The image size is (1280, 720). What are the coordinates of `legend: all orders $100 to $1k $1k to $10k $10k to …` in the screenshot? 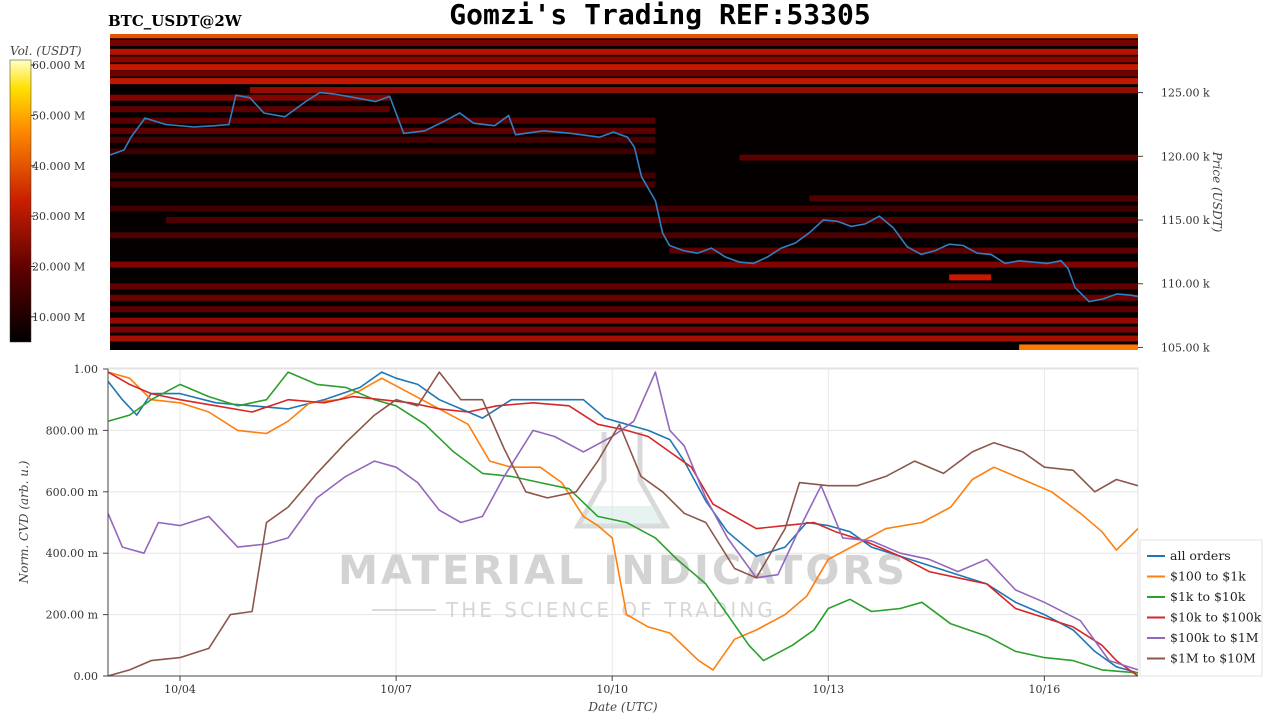 It's located at (1201, 608).